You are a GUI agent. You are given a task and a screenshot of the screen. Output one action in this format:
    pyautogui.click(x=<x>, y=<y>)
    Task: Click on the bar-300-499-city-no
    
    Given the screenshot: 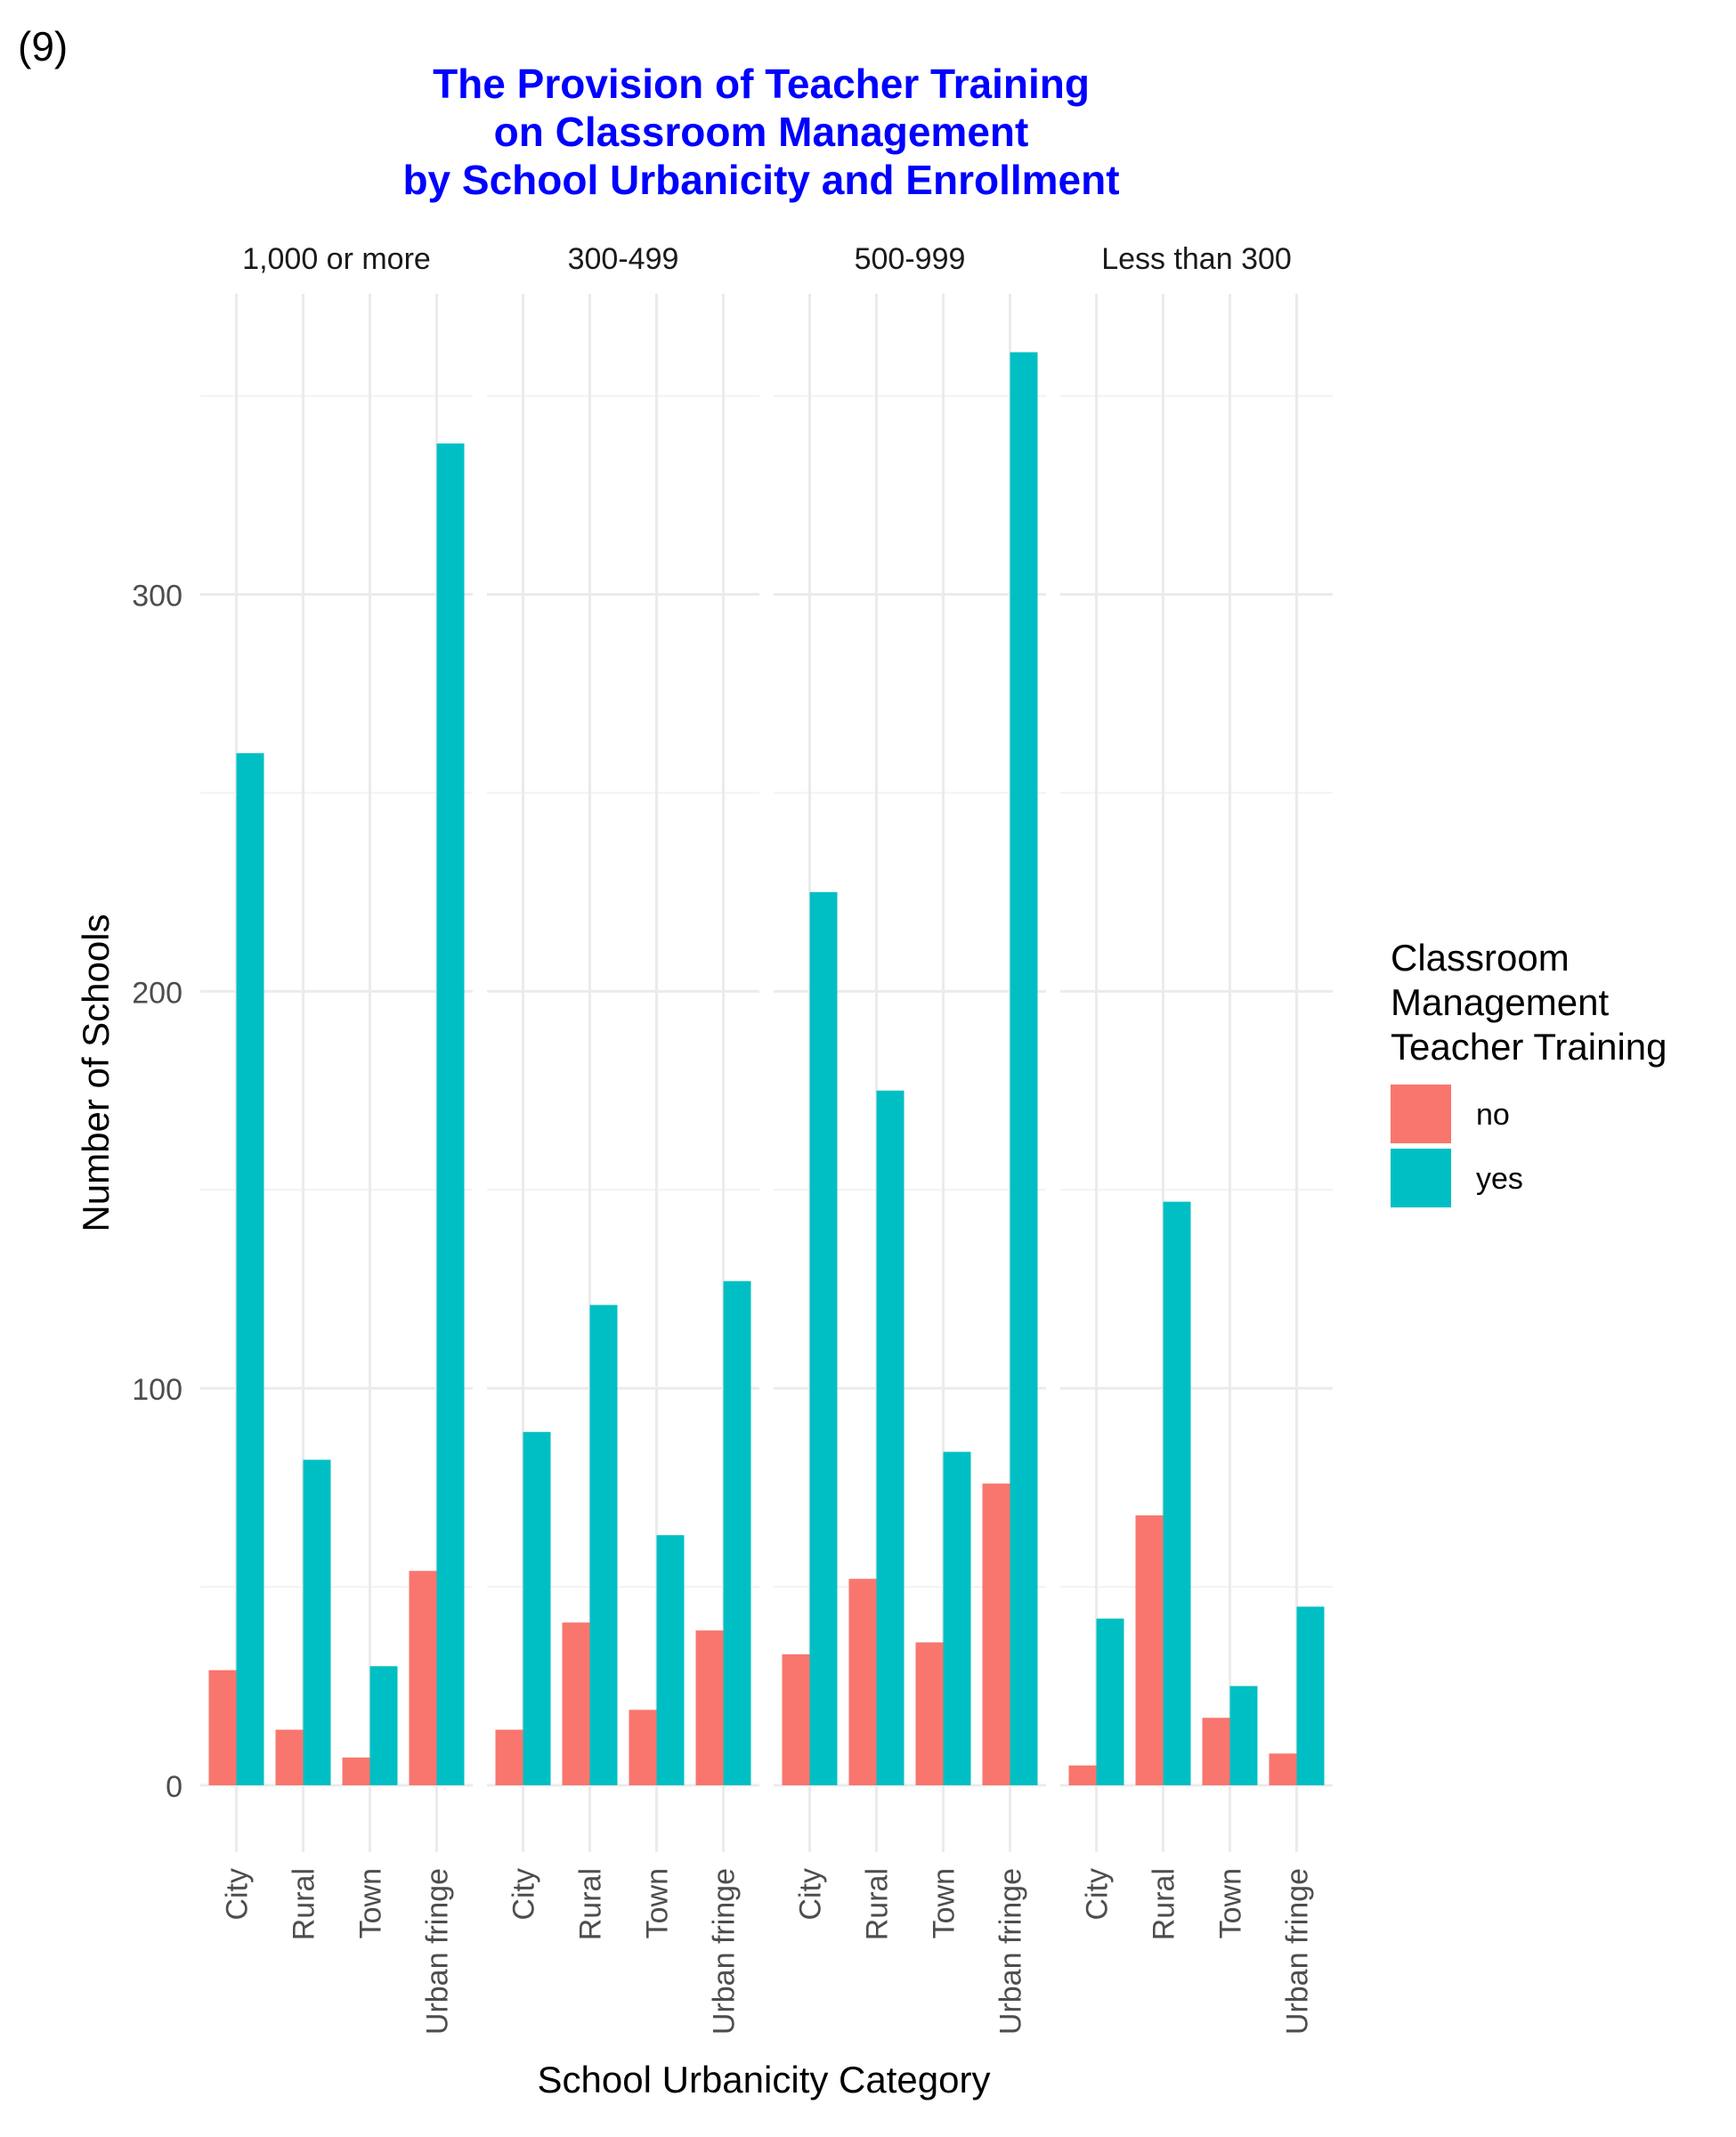 What is the action you would take?
    pyautogui.click(x=509, y=1757)
    